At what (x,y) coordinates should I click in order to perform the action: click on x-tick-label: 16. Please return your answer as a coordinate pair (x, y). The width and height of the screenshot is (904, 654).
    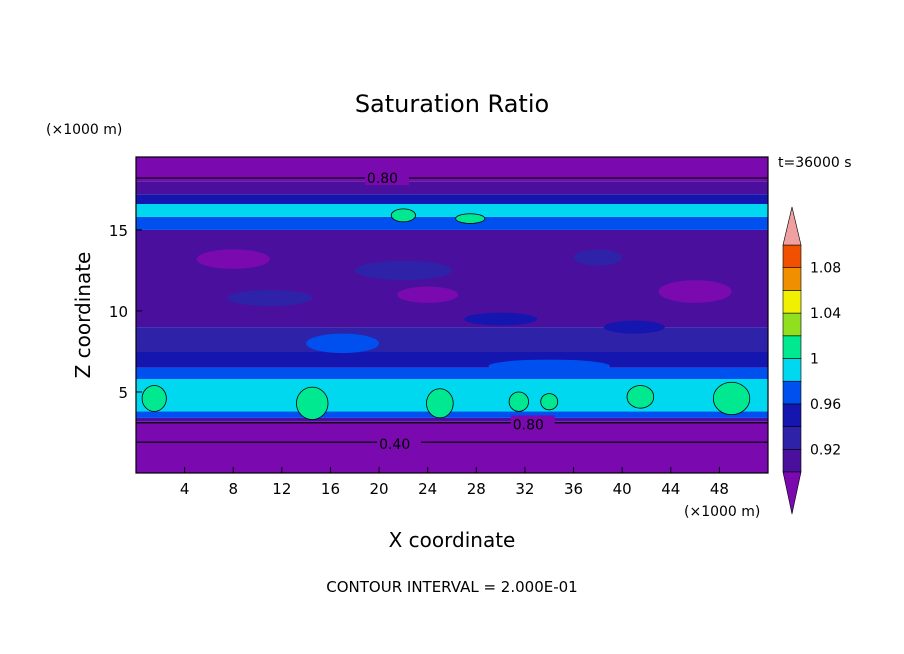
    Looking at the image, I should click on (330, 489).